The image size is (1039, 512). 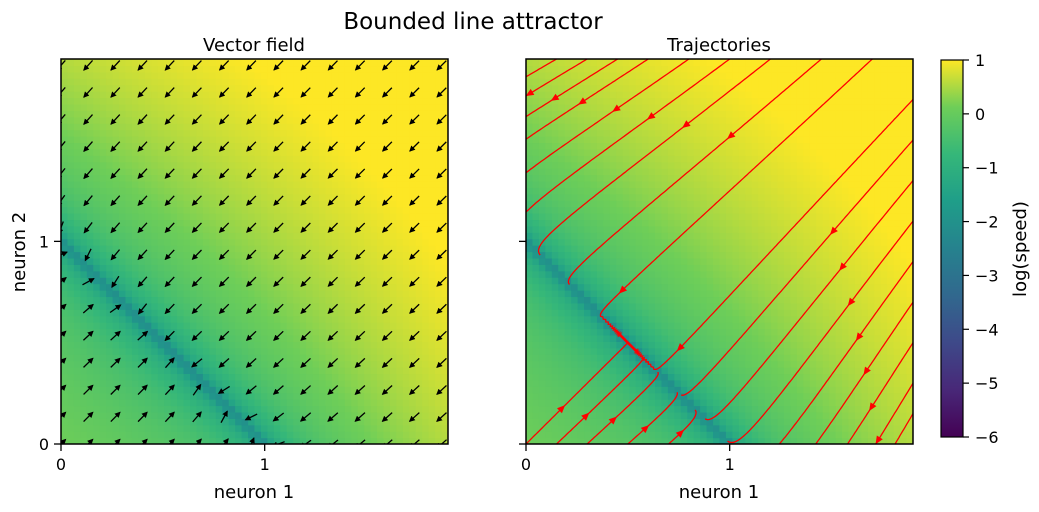 I want to click on trajectories-title: Trajectories, so click(x=718, y=45).